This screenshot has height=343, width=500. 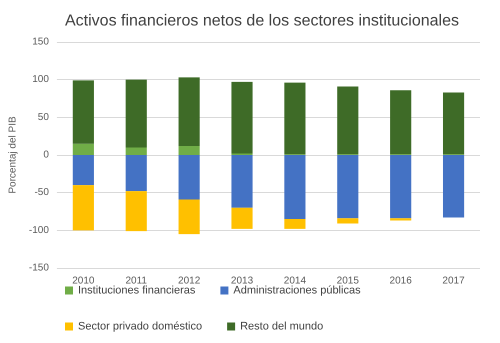 What do you see at coordinates (295, 281) in the screenshot?
I see `x-tick-label: 2014` at bounding box center [295, 281].